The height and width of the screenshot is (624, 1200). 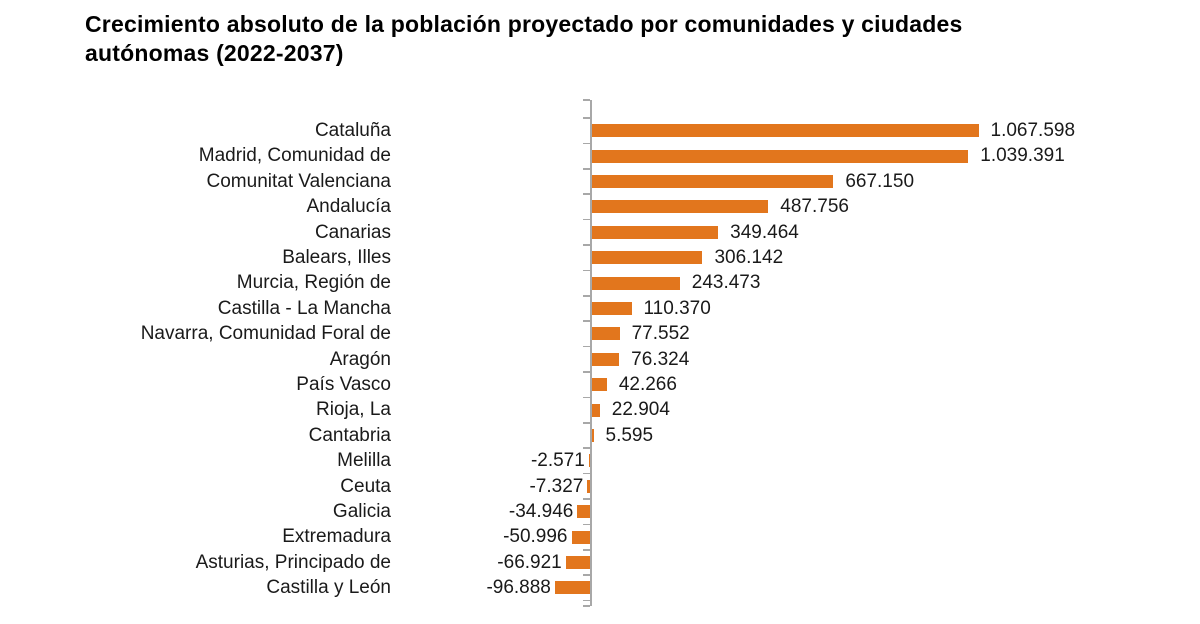 I want to click on value-label: -96.888, so click(x=518, y=588).